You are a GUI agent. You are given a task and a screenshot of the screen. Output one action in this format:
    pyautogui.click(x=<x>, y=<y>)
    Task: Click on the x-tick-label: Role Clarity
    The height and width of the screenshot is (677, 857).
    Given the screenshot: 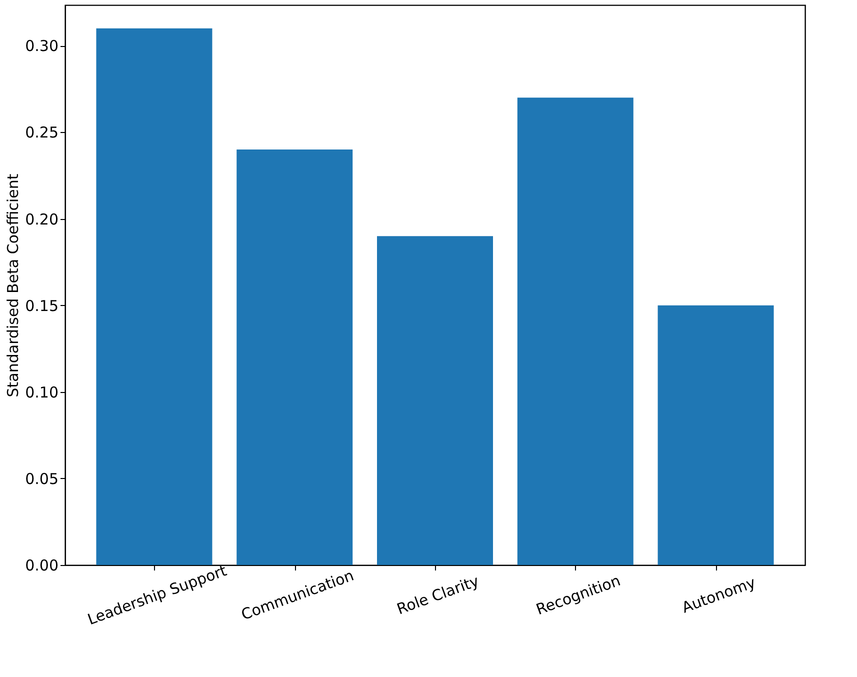 What is the action you would take?
    pyautogui.click(x=438, y=595)
    